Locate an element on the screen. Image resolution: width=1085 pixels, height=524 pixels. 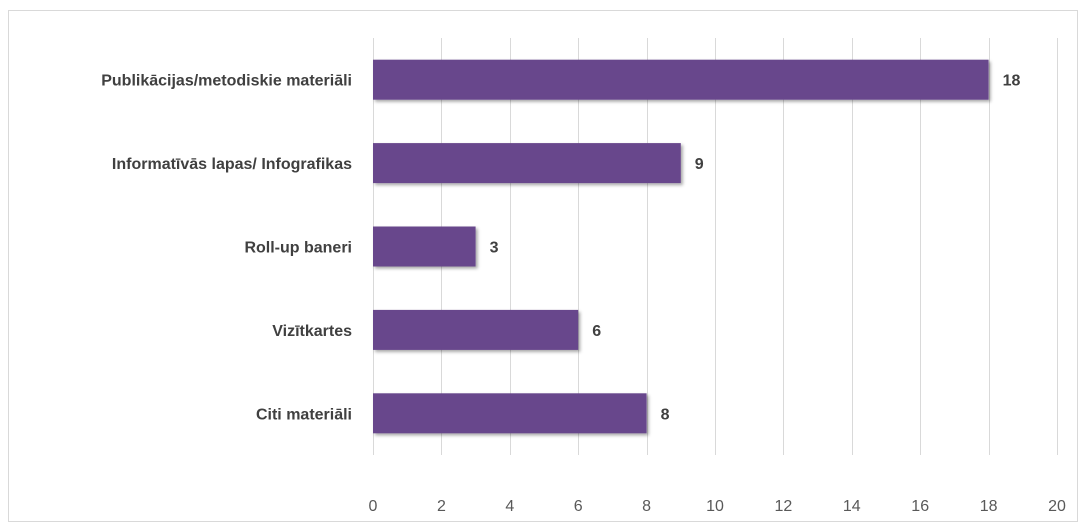
data-label: 9 is located at coordinates (699, 164).